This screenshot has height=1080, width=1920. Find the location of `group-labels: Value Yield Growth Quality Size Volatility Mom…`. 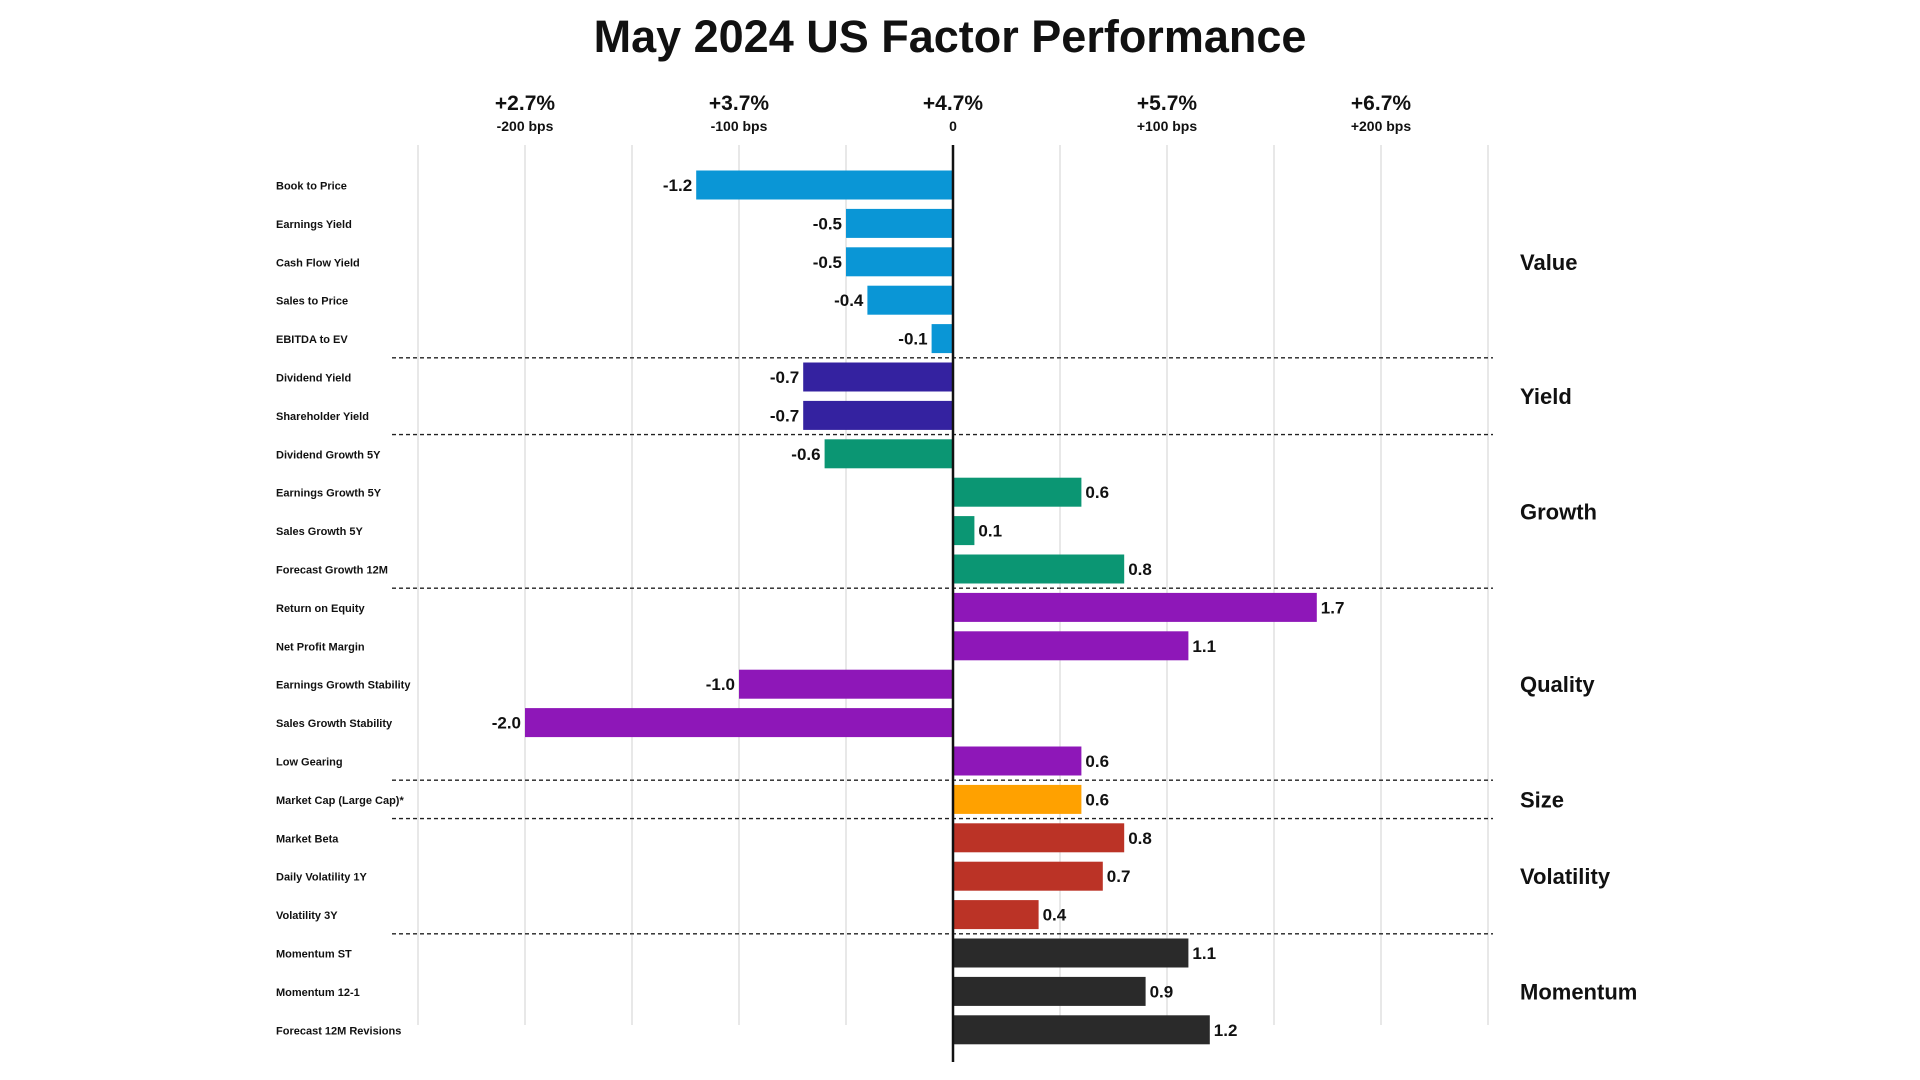

group-labels: Value Yield Growth Quality Size Volatility Mom… is located at coordinates (1578, 627).